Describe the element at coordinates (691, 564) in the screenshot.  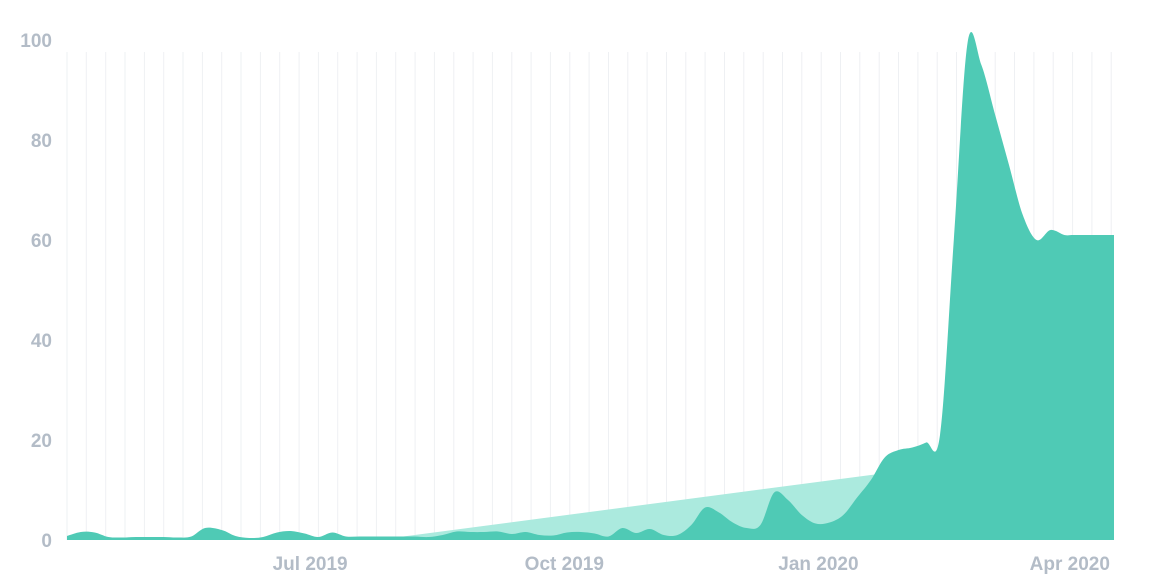
I see `x-axis-tick-labels: Jul 2019 Oct 2019 Jan 2020 Apr 2020` at that location.